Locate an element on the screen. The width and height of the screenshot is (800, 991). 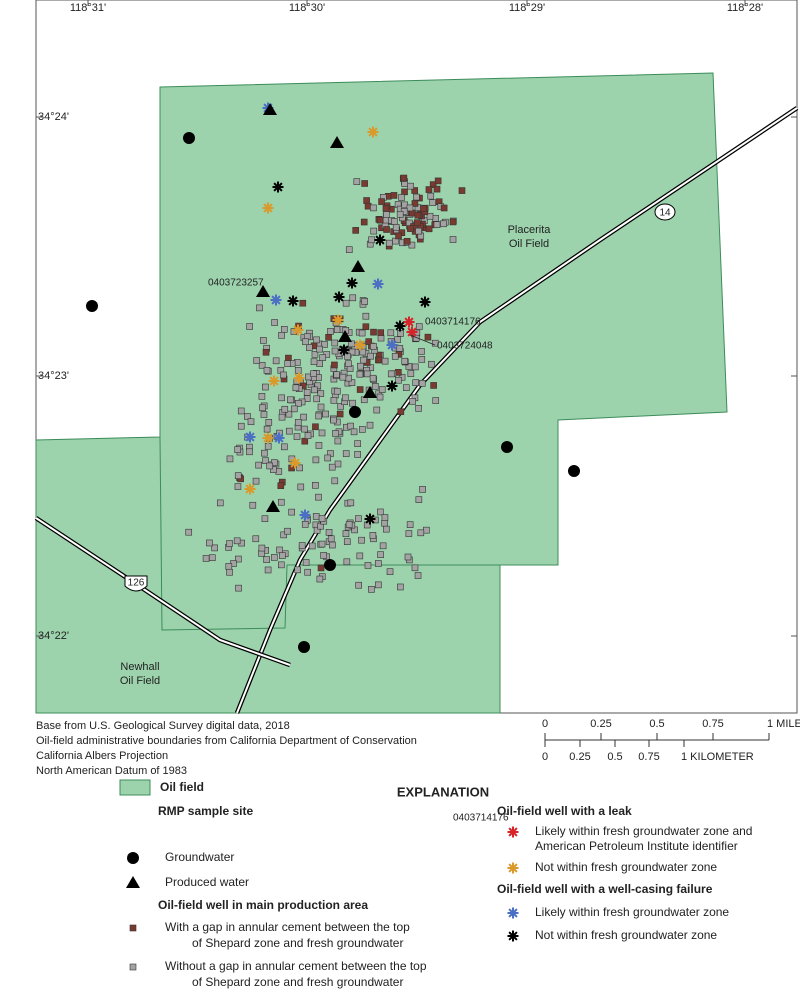
legend-label: of Shepard zone and fresh groundwater is located at coordinates (297, 982).